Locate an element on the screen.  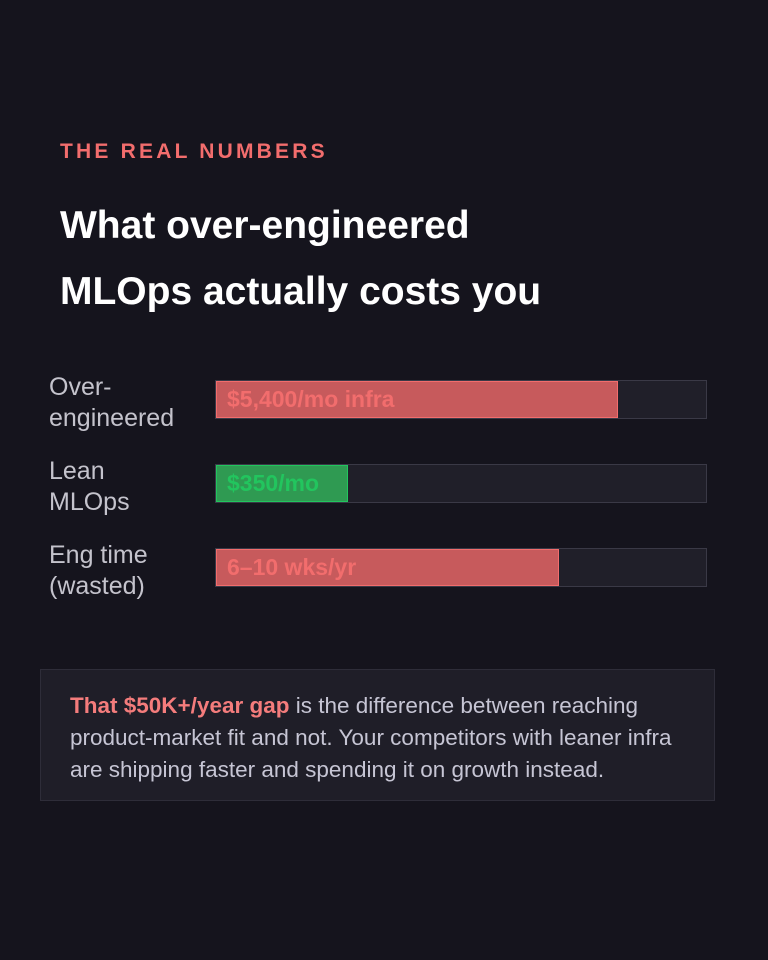
title-line: MLOps actually costs you is located at coordinates (301, 291).